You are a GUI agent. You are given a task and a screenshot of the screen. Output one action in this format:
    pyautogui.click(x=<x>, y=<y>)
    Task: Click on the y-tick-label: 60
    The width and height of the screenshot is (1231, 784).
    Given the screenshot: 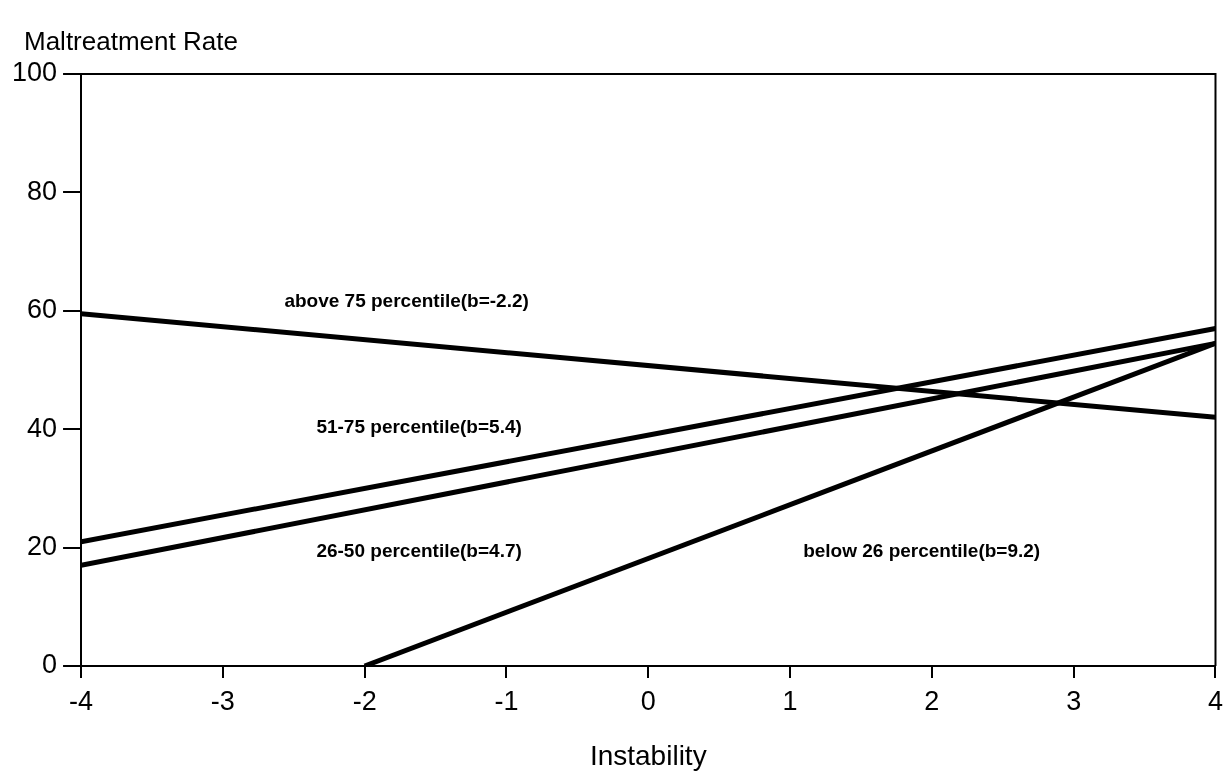 What is the action you would take?
    pyautogui.click(x=42, y=309)
    